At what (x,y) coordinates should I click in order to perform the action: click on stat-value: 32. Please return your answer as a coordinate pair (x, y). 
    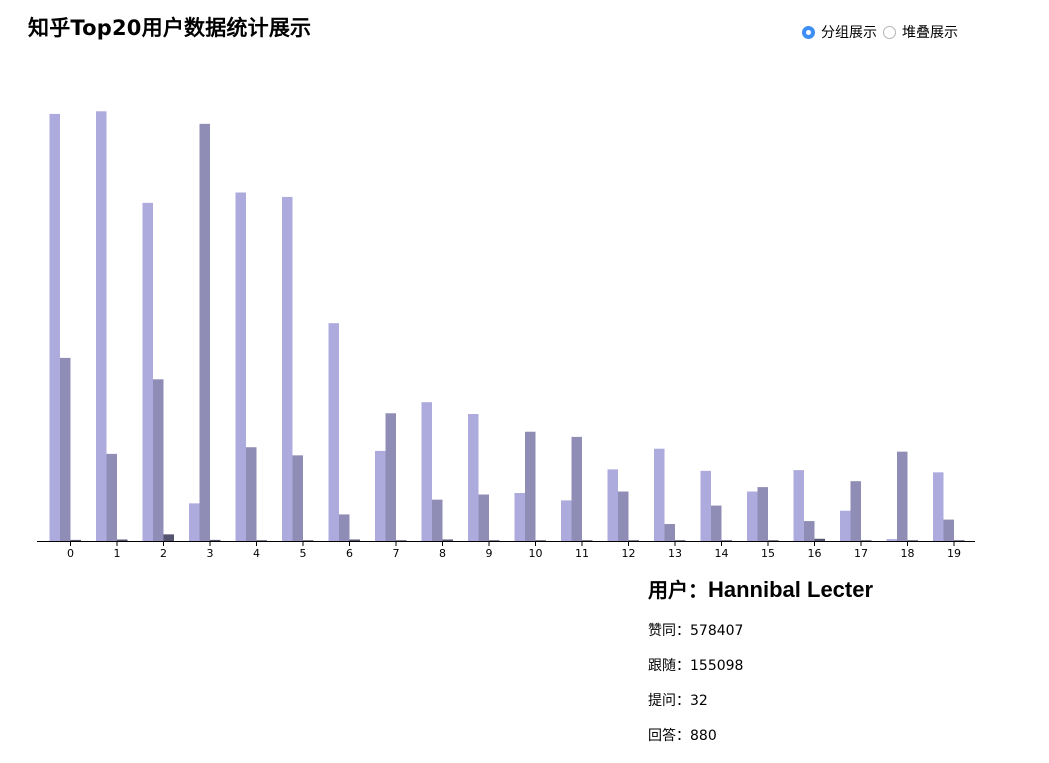
    Looking at the image, I should click on (699, 701).